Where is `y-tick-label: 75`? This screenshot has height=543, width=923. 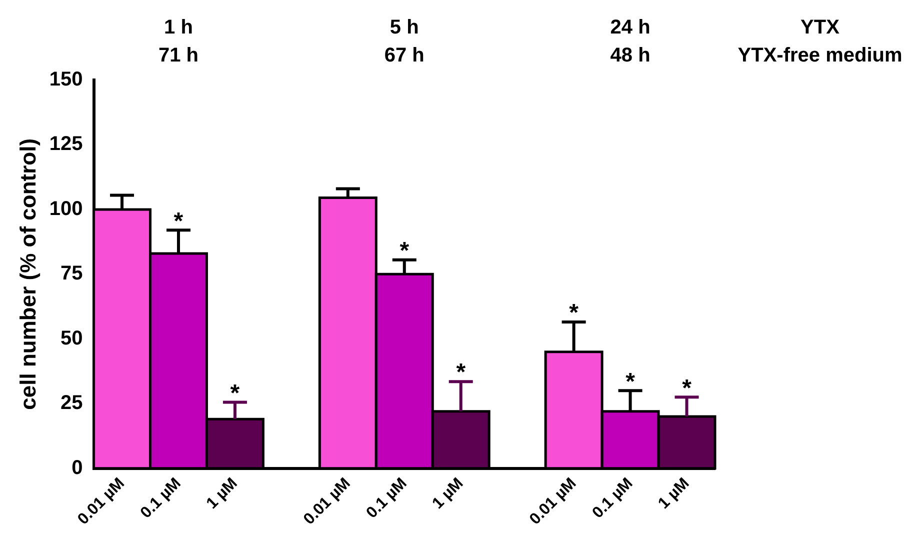
y-tick-label: 75 is located at coordinates (71, 273).